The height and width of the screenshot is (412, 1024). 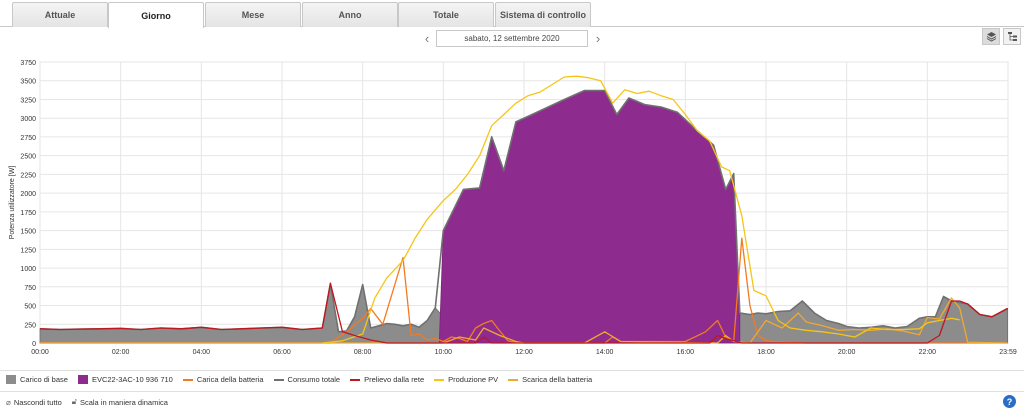 I want to click on x-tick-label: 23:59, so click(x=1008, y=352).